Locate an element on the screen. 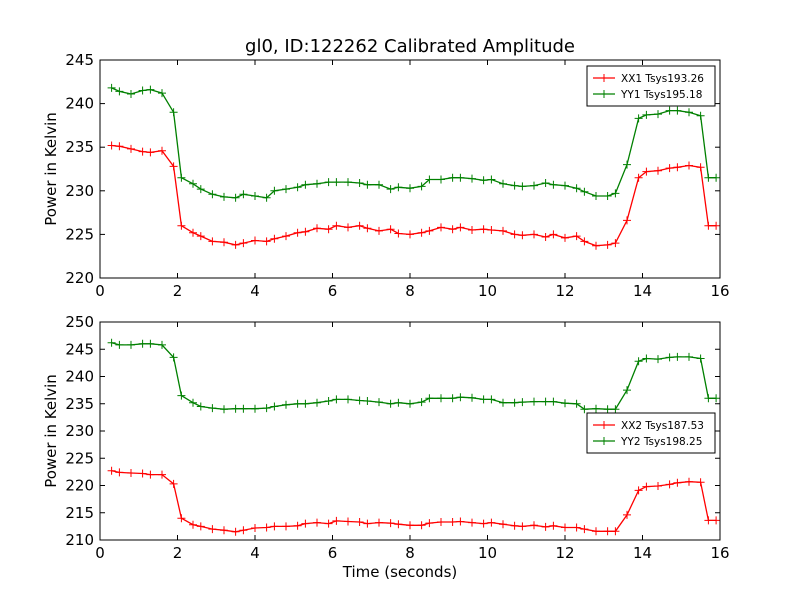  legend-2: XX2 Tsys187.53 YY2 Tsys198.25 is located at coordinates (651, 433).